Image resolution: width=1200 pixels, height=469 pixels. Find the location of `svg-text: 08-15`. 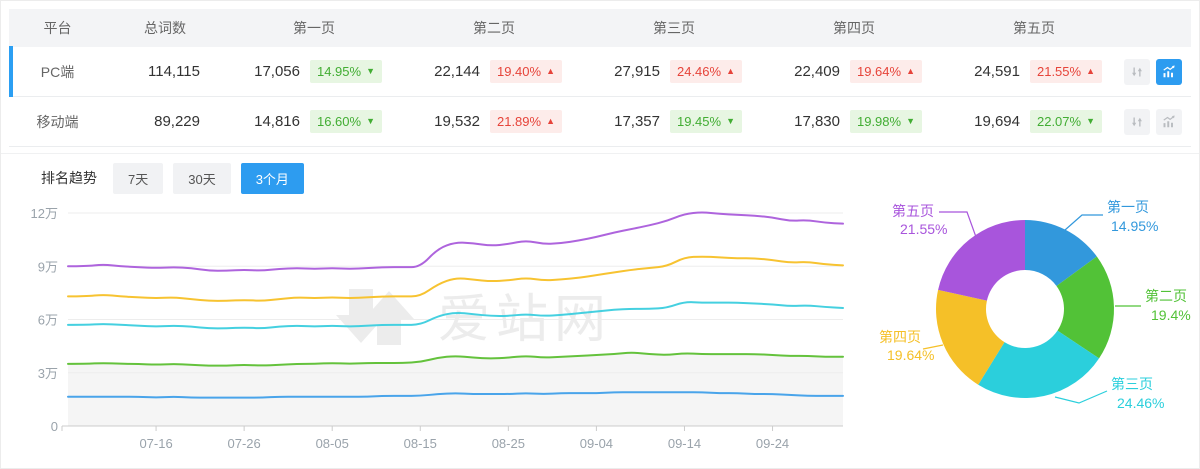

svg-text: 08-15 is located at coordinates (420, 443).